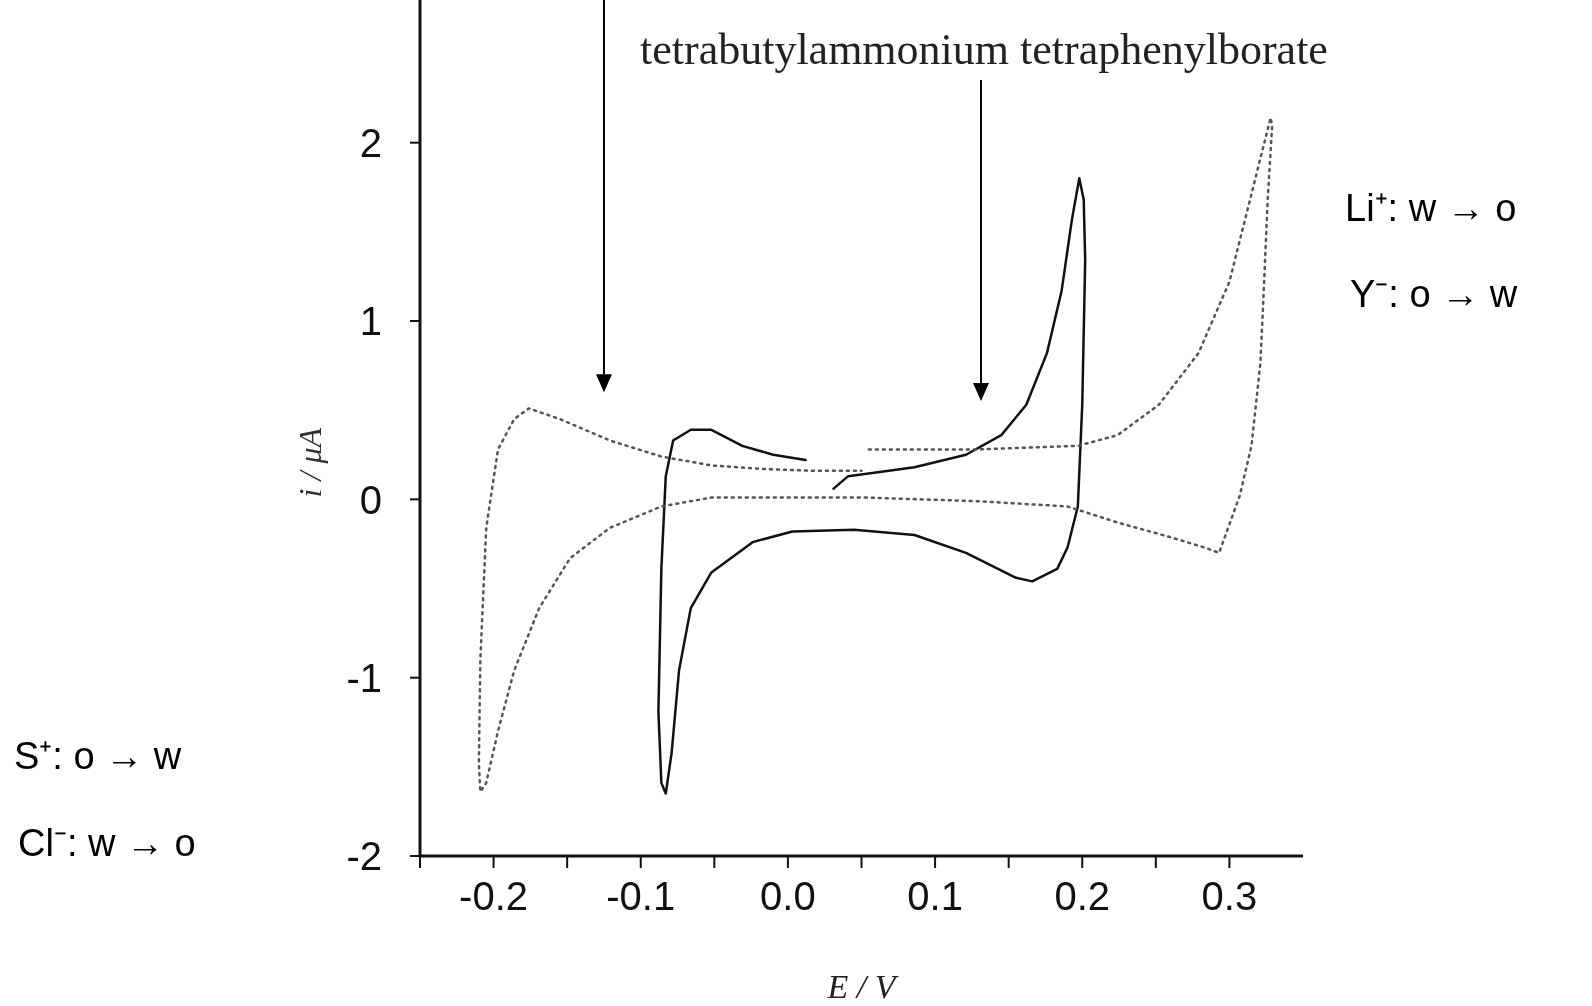 Image resolution: width=1592 pixels, height=1006 pixels. What do you see at coordinates (641, 896) in the screenshot?
I see `x-tick-label: -0.1` at bounding box center [641, 896].